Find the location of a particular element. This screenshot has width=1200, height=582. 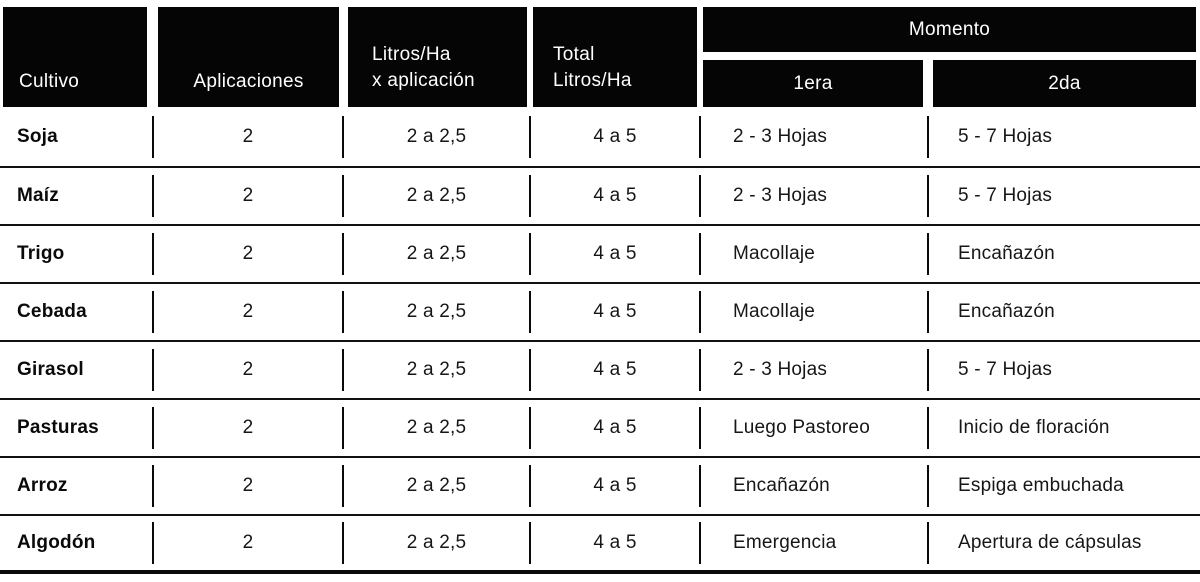

header-momento: Momento is located at coordinates (949, 29).